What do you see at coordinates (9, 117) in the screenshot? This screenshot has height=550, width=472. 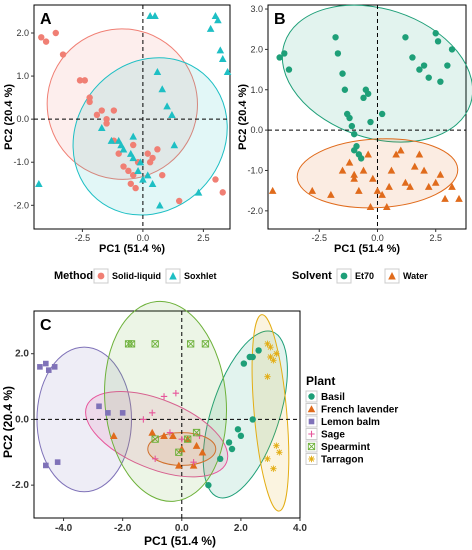 I see `panel-a-y-axis-title: PC2 (20.4 %)` at bounding box center [9, 117].